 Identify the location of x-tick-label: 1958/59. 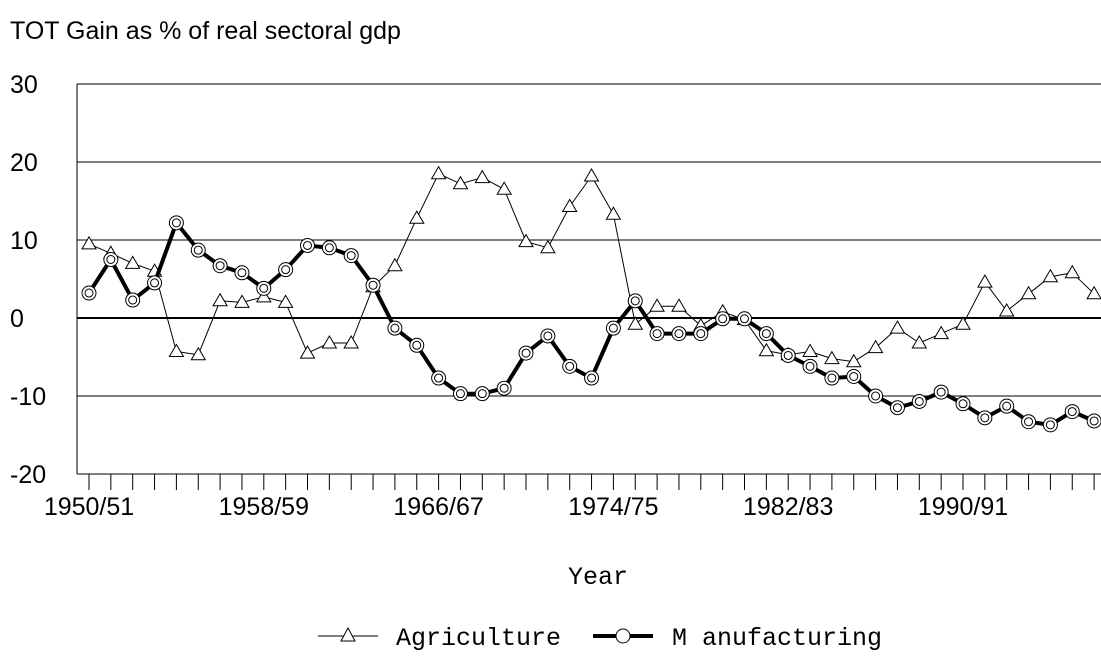
(264, 507).